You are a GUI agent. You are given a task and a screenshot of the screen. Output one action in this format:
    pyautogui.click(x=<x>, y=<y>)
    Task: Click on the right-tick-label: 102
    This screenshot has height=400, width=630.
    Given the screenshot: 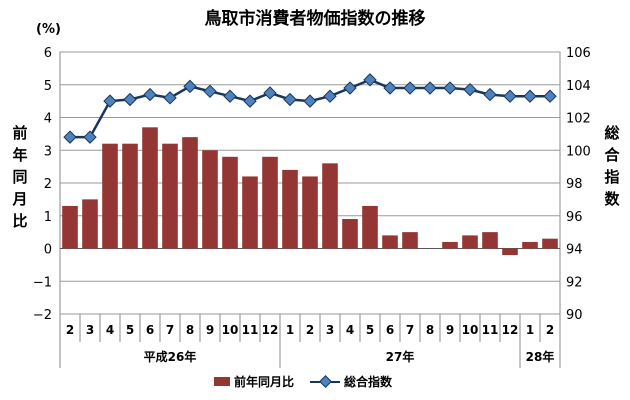 What is the action you would take?
    pyautogui.click(x=578, y=119)
    